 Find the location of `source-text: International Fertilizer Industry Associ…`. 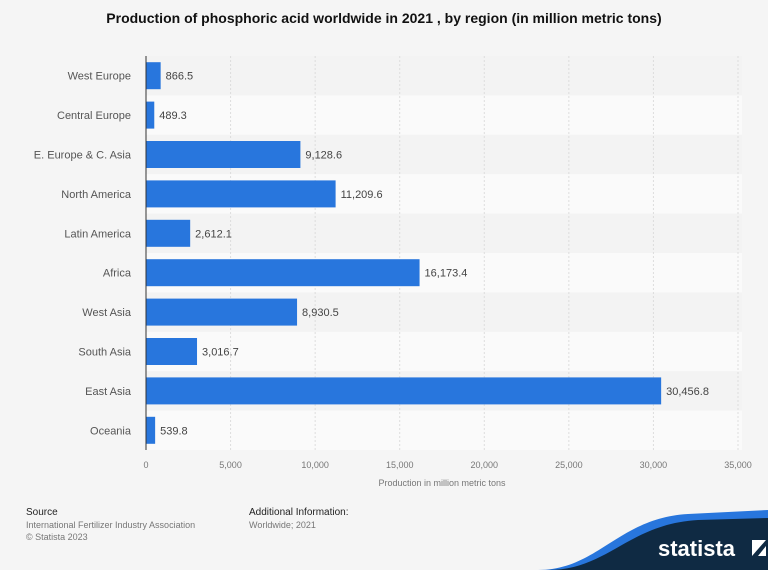

source-text: International Fertilizer Industry Associ… is located at coordinates (111, 525).